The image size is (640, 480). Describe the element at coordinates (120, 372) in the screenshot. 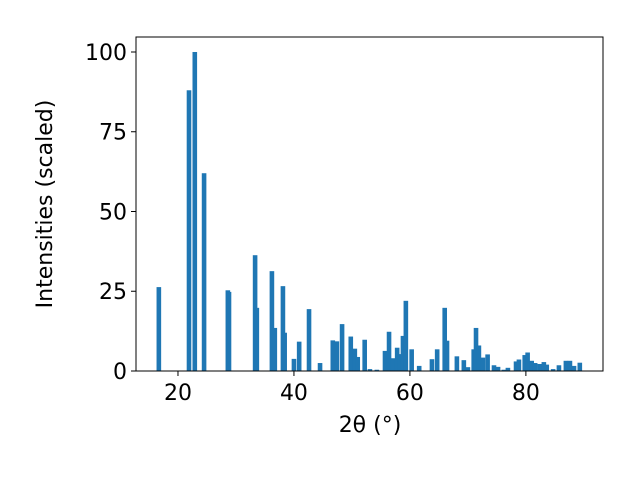

I see `y-tick-label: 0` at that location.